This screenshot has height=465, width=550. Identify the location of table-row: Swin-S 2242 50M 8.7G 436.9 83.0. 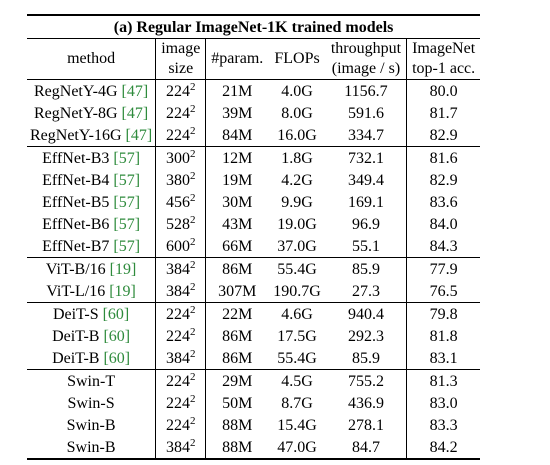
(254, 403).